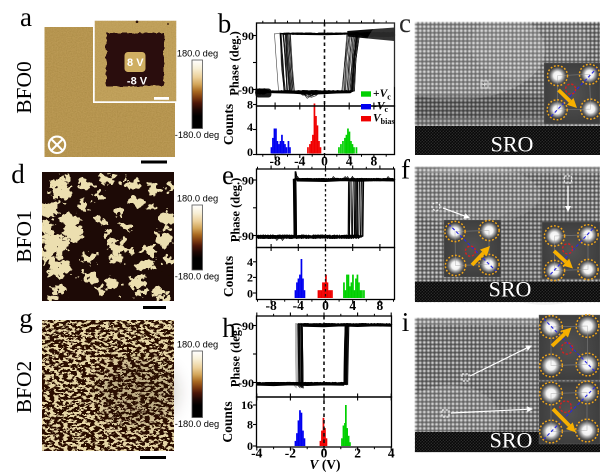  Describe the element at coordinates (24, 387) in the screenshot. I see `svg-text: BFO2` at that location.